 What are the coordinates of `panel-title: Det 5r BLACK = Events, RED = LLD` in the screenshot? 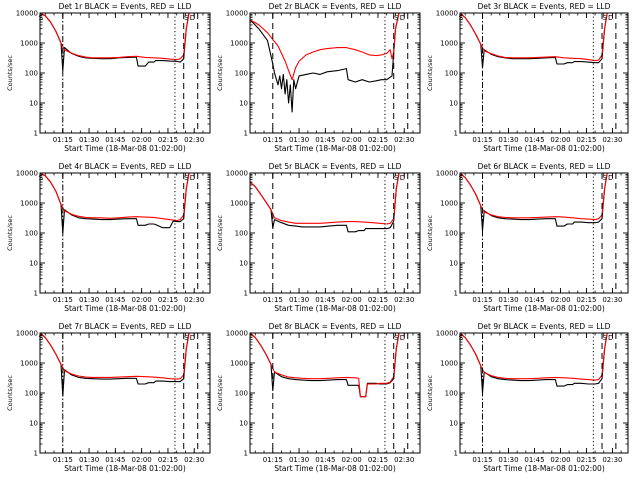 It's located at (335, 166).